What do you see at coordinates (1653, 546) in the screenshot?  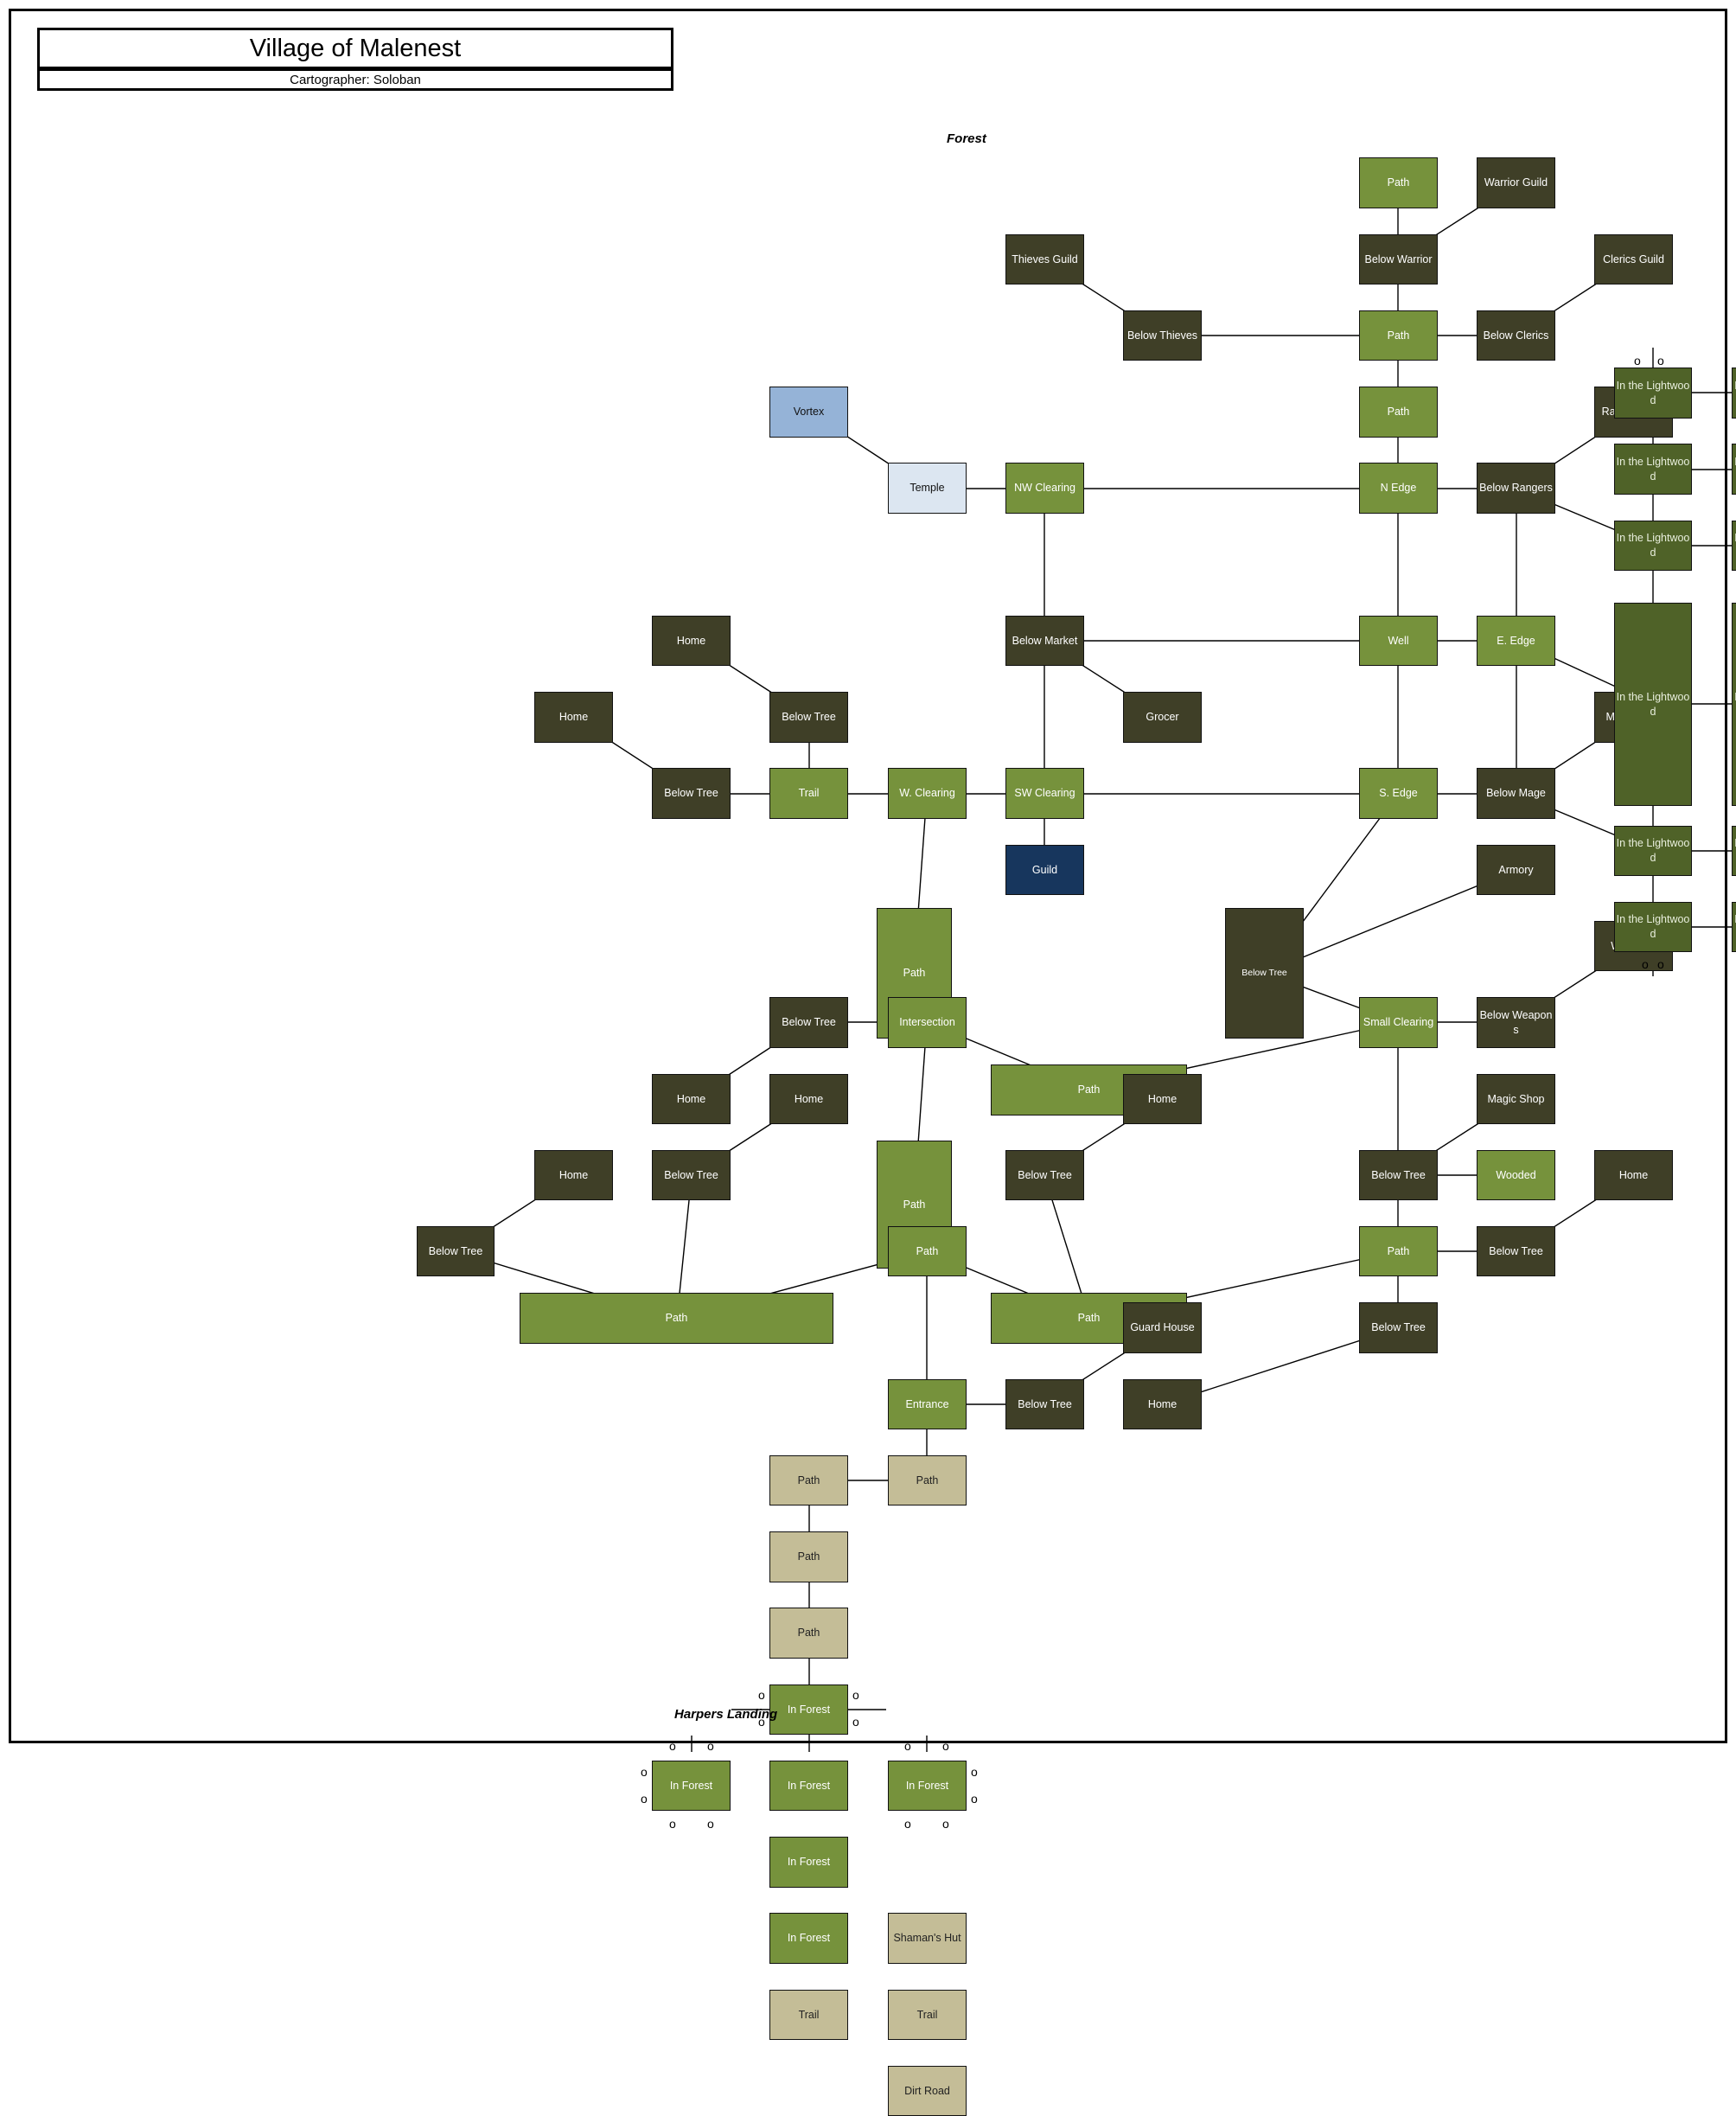 I see `room-lightwood-2-0: In the Lightwood` at bounding box center [1653, 546].